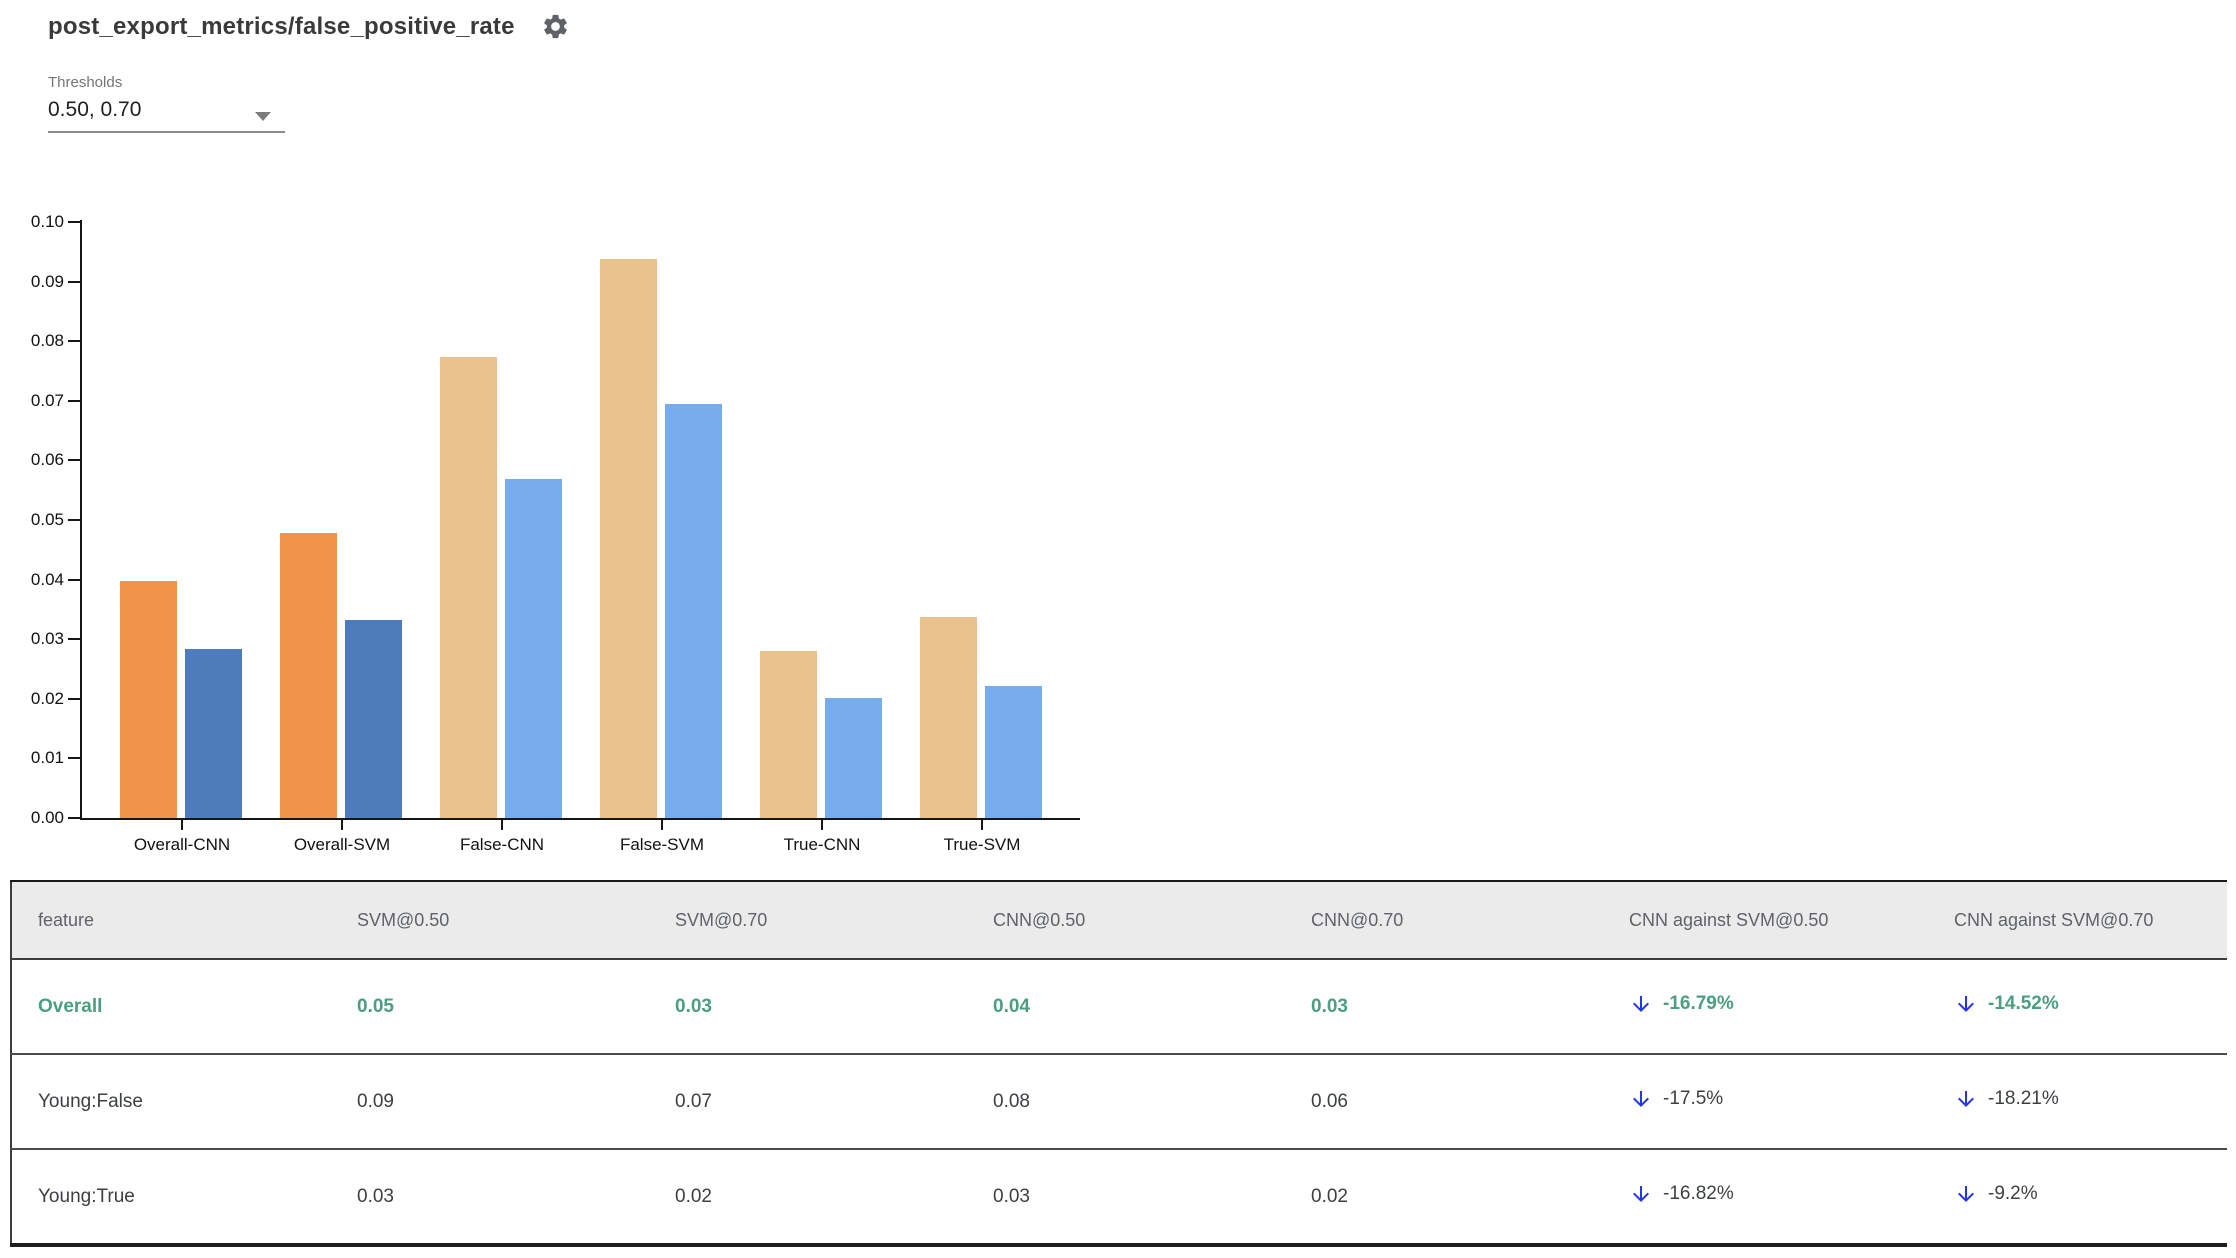 This screenshot has height=1258, width=2236. What do you see at coordinates (1698, 1193) in the screenshot?
I see `diff-value: -16.82%` at bounding box center [1698, 1193].